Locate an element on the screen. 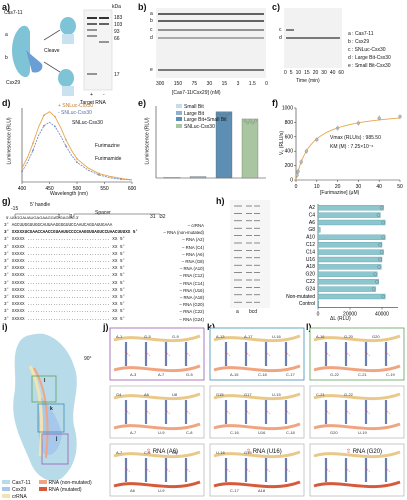 This screenshot has width=407, height=500. f-xtick-label: 0 is located at coordinates (296, 187).